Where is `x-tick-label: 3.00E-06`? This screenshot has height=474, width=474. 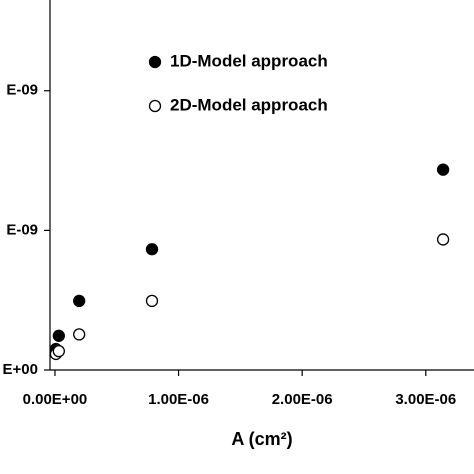
x-tick-label: 3.00E-06 is located at coordinates (425, 399).